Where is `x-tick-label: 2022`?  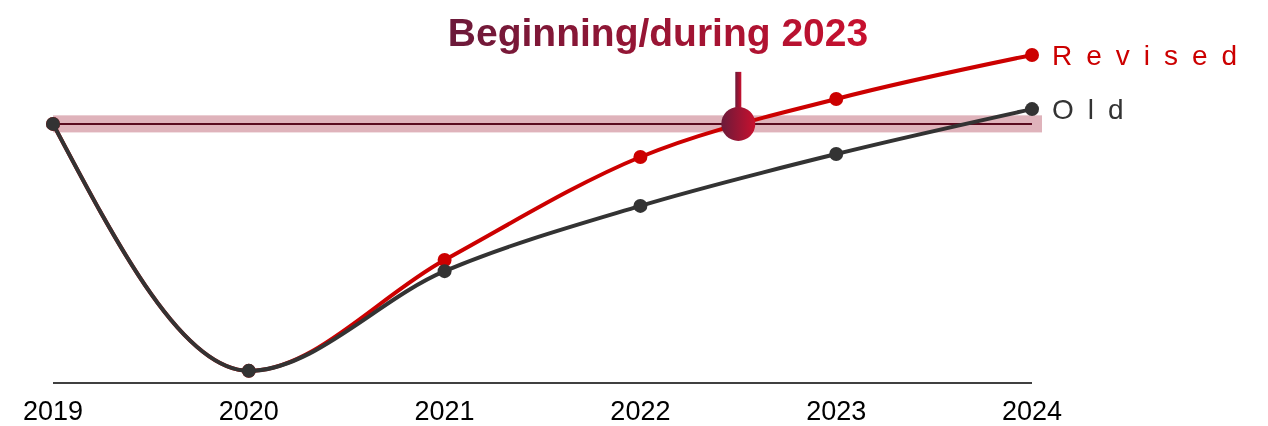 x-tick-label: 2022 is located at coordinates (640, 411).